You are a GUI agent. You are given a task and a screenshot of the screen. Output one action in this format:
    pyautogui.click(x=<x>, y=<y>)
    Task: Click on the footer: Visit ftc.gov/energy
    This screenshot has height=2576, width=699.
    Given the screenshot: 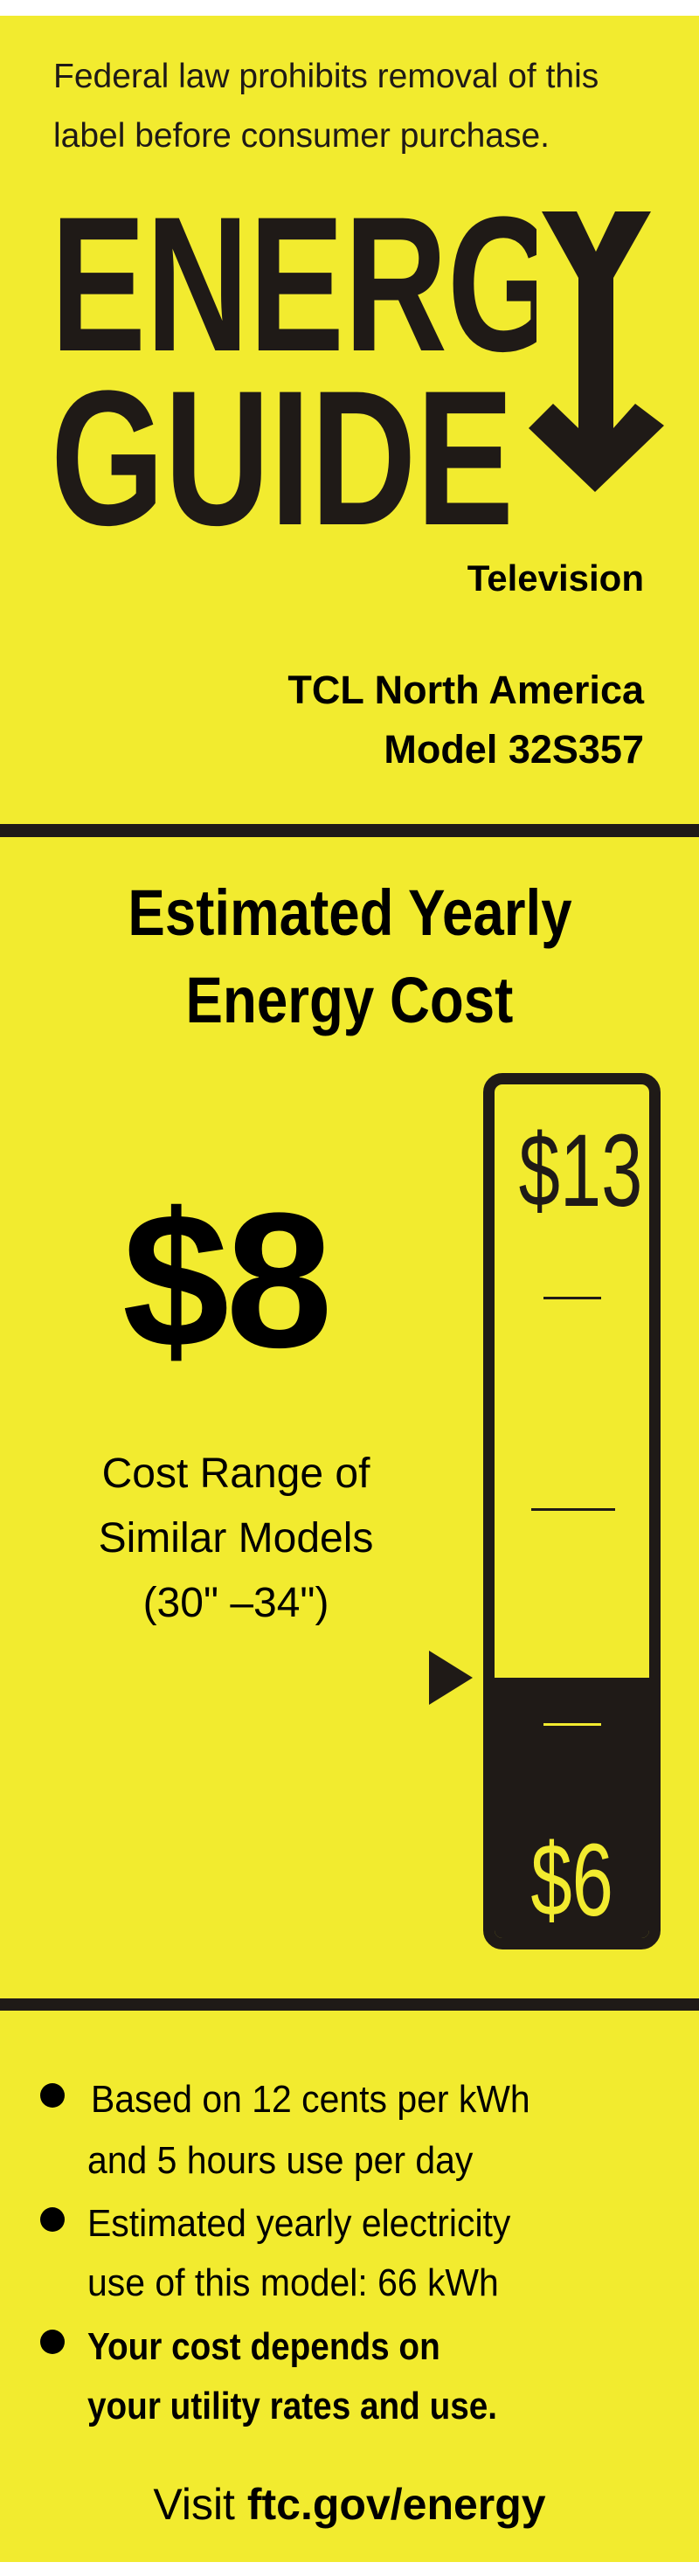 What is the action you would take?
    pyautogui.click(x=350, y=2504)
    